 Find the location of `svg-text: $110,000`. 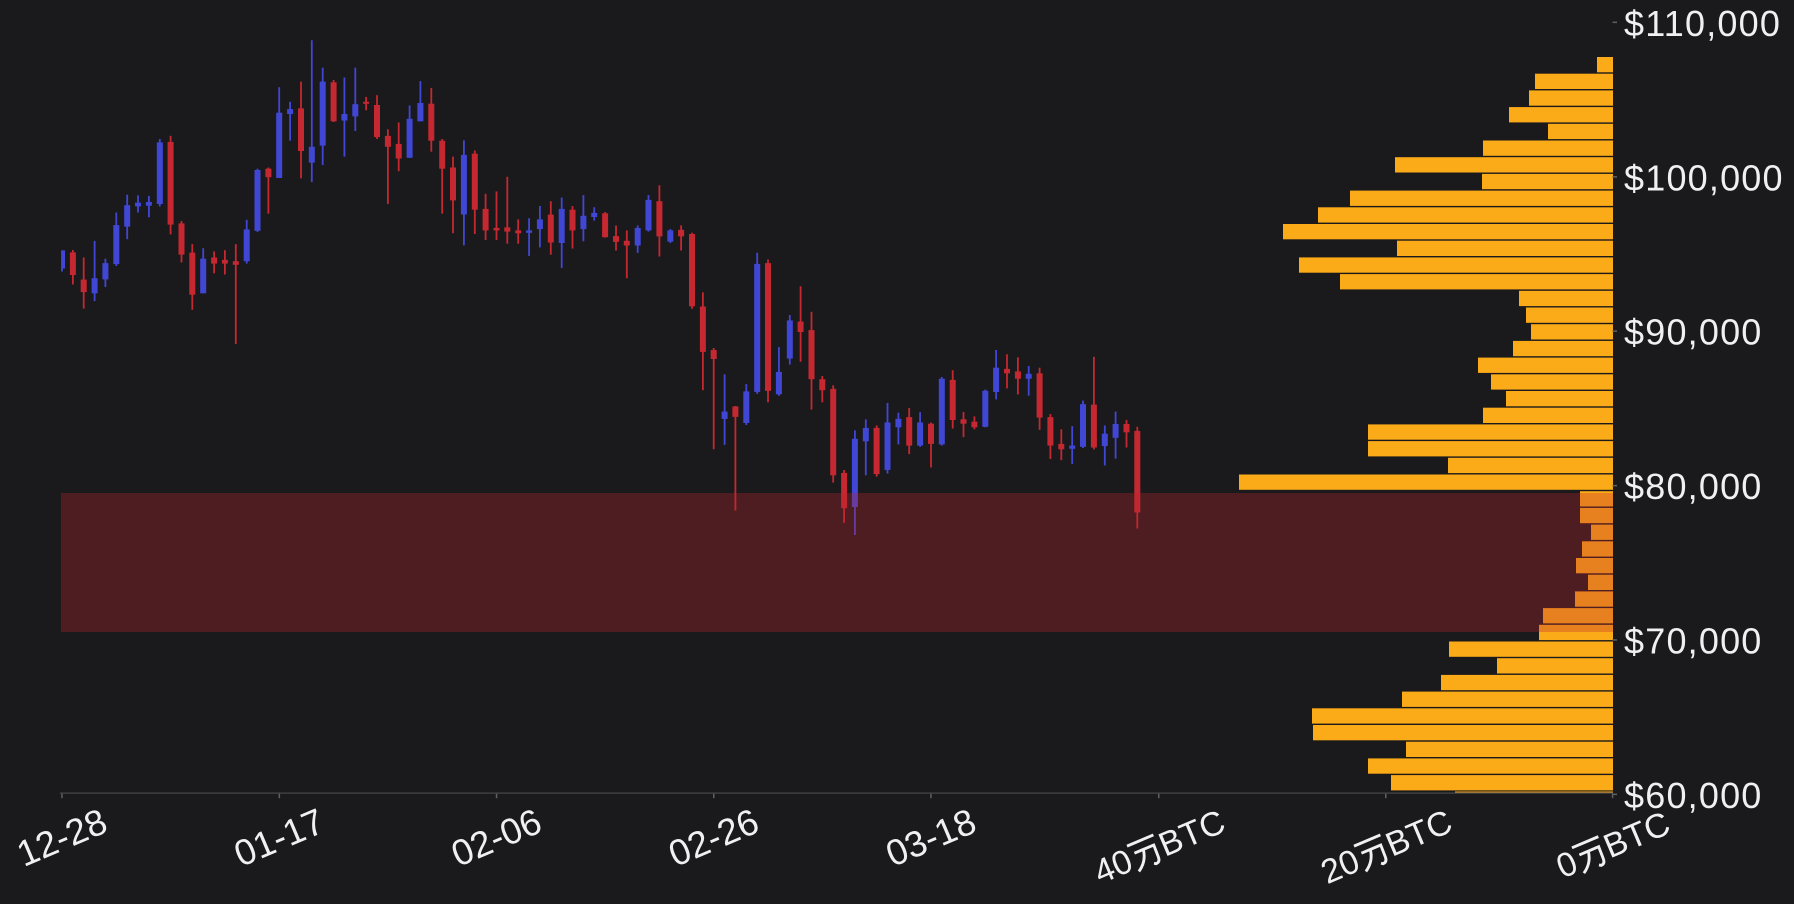

svg-text: $110,000 is located at coordinates (1702, 23).